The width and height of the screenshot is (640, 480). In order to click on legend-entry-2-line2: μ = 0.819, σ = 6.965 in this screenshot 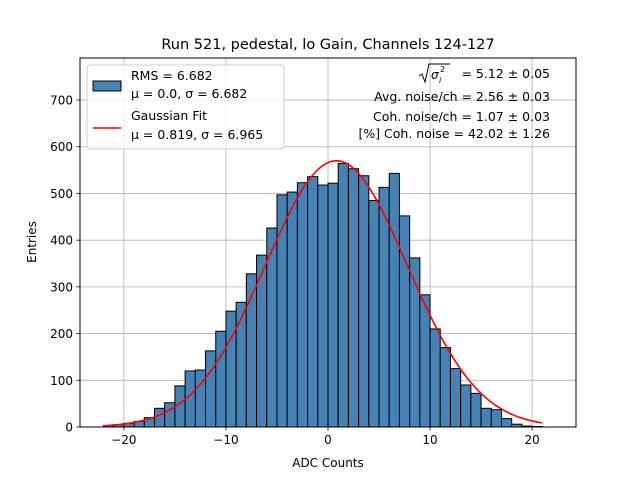, I will do `click(197, 134)`.